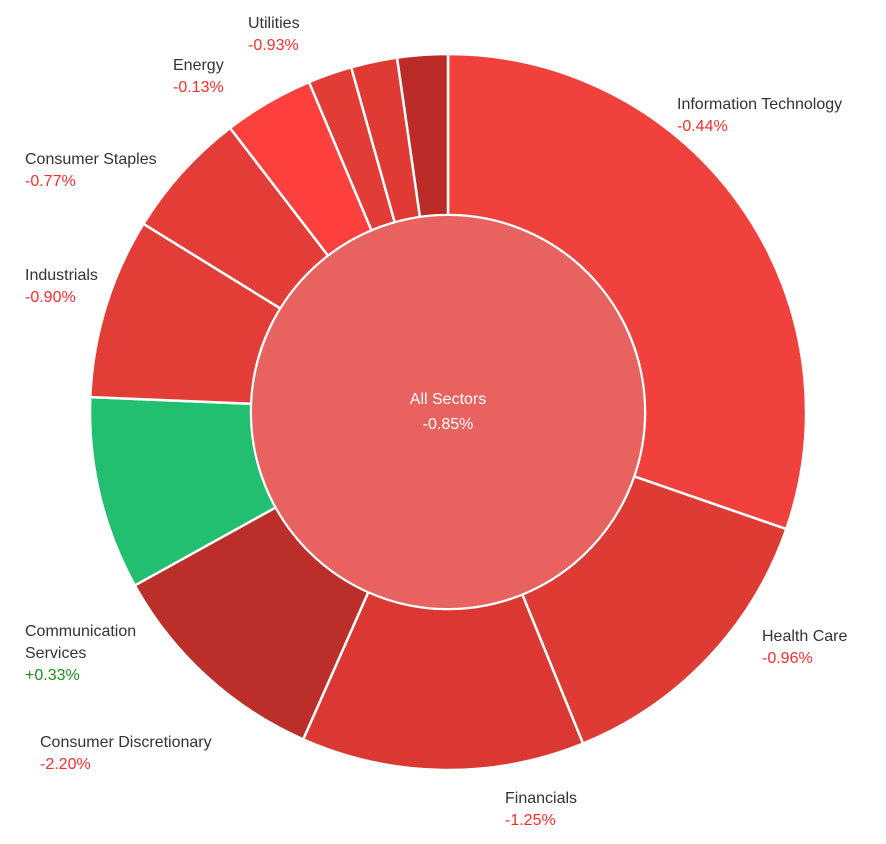 The image size is (886, 844). What do you see at coordinates (61, 275) in the screenshot?
I see `sector-name: Industrials` at bounding box center [61, 275].